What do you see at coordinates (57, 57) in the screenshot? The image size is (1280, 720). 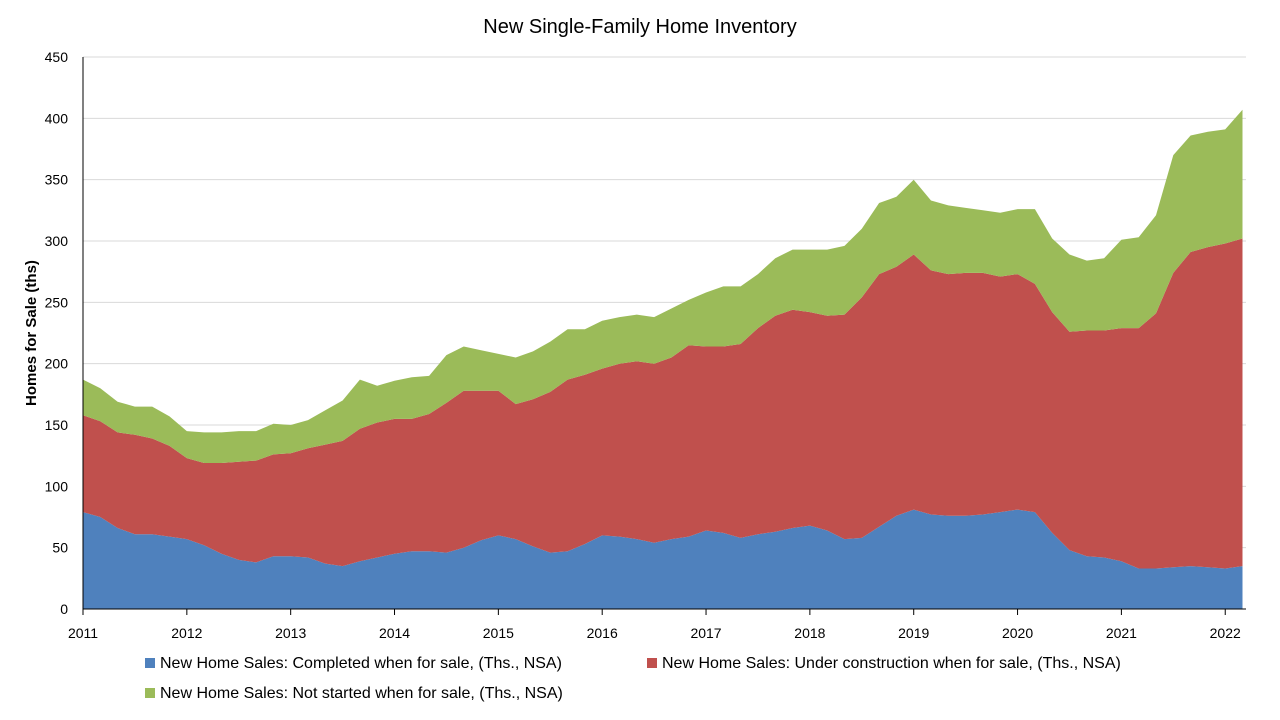 I see `y-tick-label-450: 450` at bounding box center [57, 57].